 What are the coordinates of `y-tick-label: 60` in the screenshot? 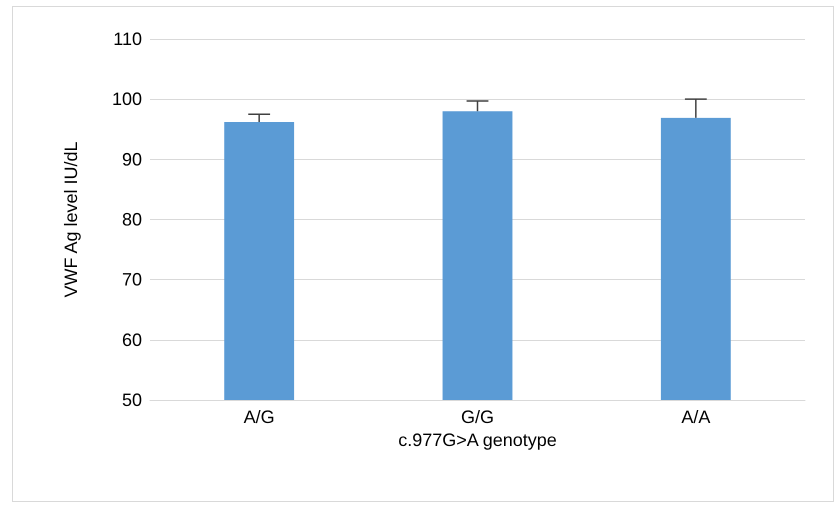 It's located at (132, 340).